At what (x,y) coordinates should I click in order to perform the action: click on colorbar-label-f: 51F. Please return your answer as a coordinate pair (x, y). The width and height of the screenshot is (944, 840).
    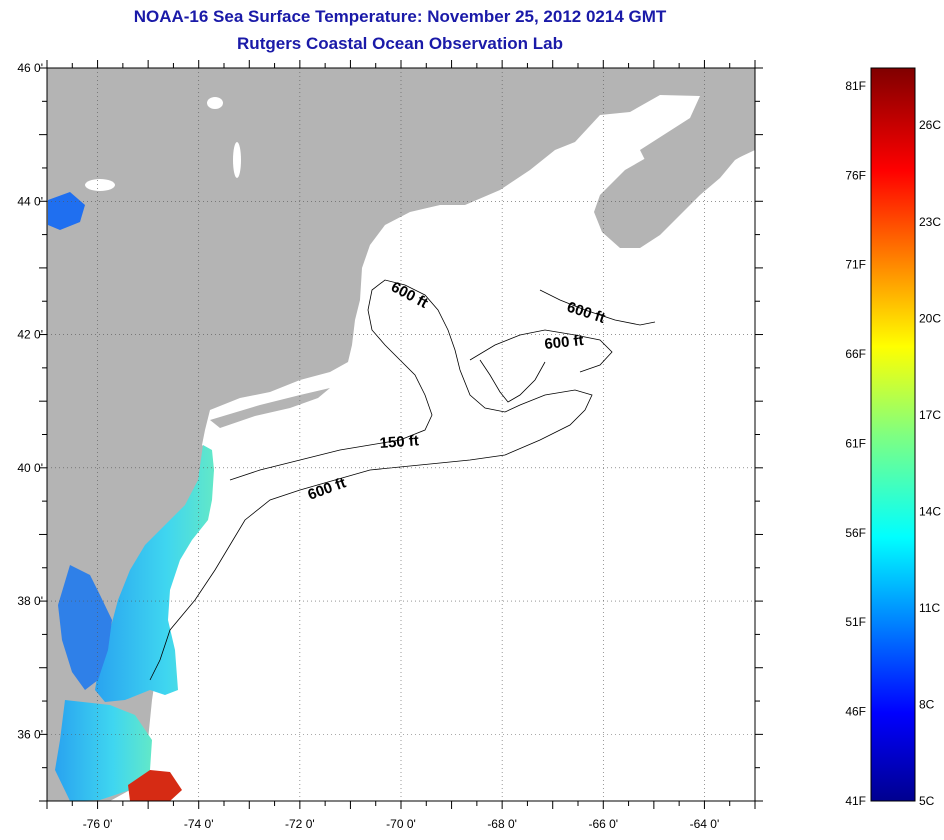
    Looking at the image, I should click on (855, 622).